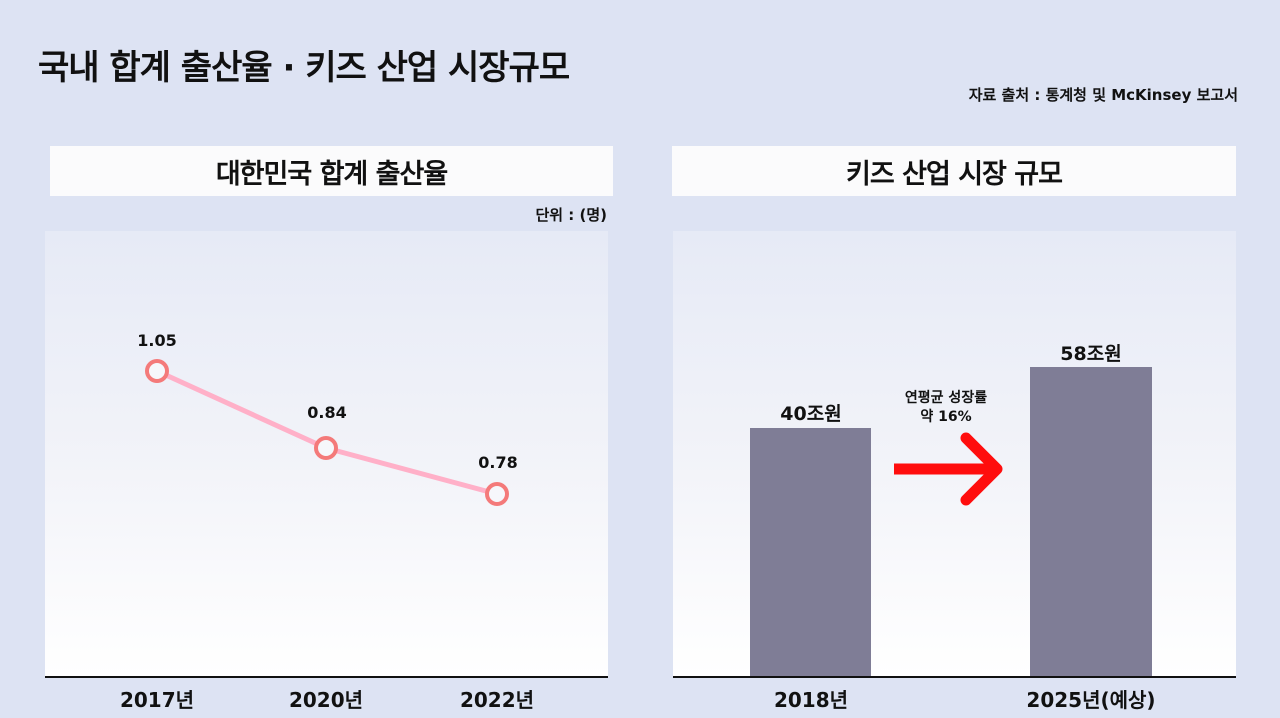 The width and height of the screenshot is (1280, 718). What do you see at coordinates (810, 552) in the screenshot?
I see `bar-2018` at bounding box center [810, 552].